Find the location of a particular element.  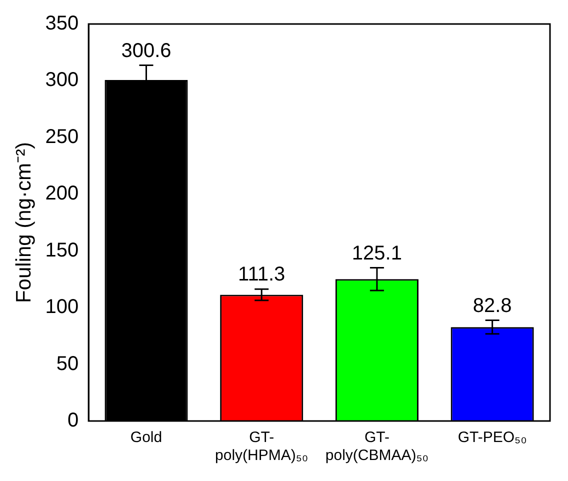

x-tick-label: GT-PEO₅₀ is located at coordinates (492, 437).